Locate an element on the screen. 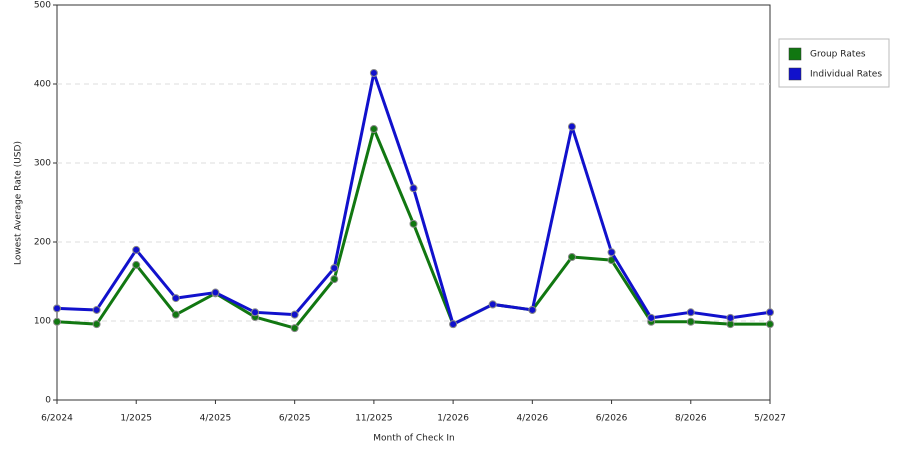 The height and width of the screenshot is (454, 900). y-tick-label: 100 is located at coordinates (42, 322).